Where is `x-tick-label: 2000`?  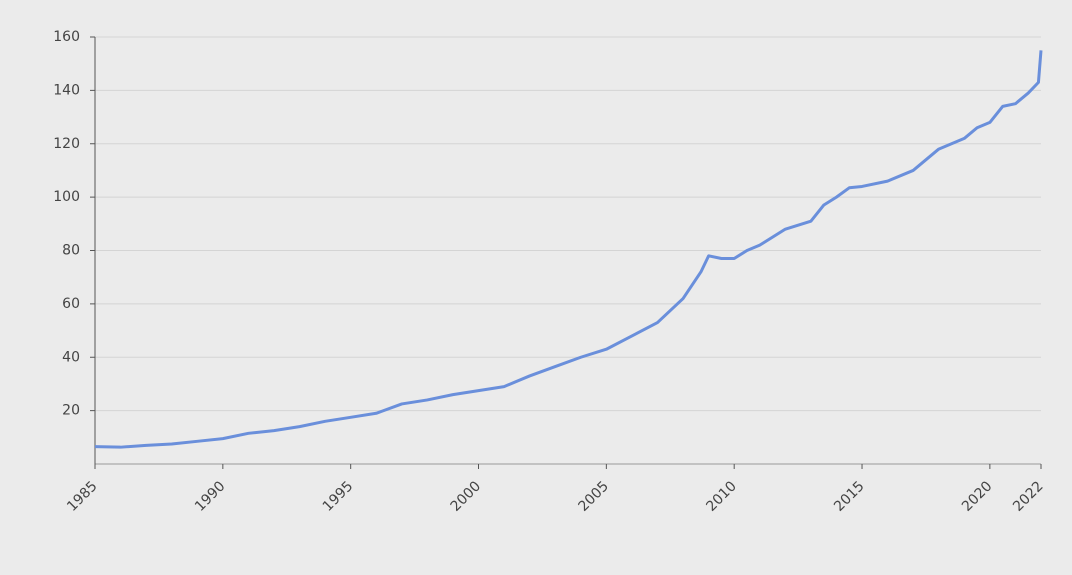
x-tick-label: 2000 is located at coordinates (466, 496).